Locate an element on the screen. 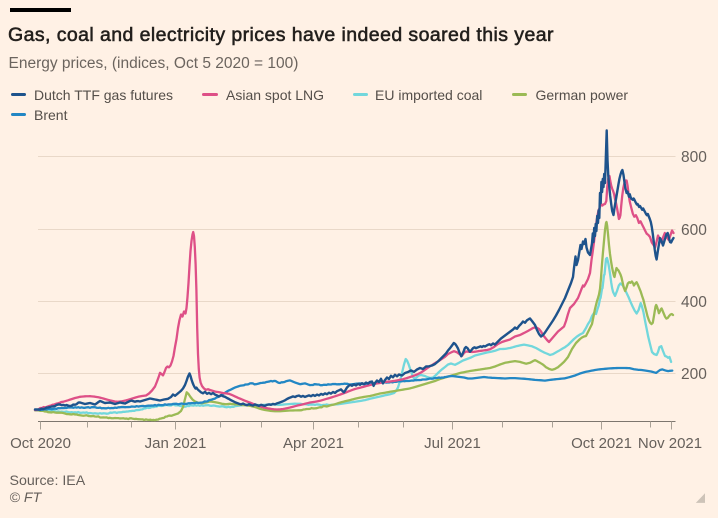 The height and width of the screenshot is (518, 718). svg-text: Apr 2021 is located at coordinates (313, 443).